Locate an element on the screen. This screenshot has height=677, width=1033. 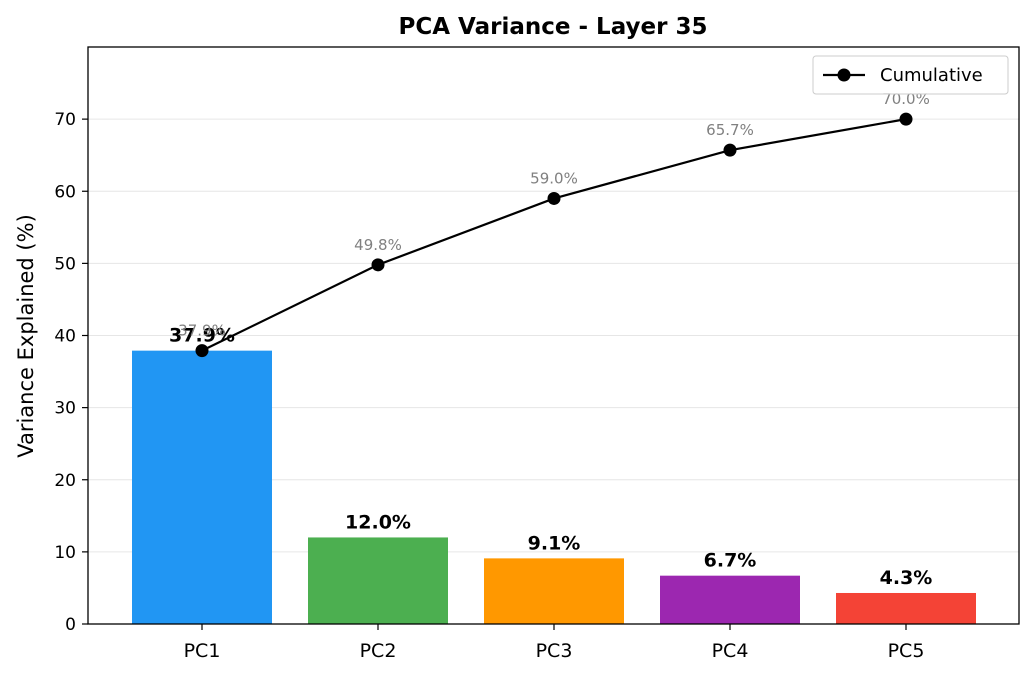
cumulative-value-label: 49.8% is located at coordinates (378, 245).